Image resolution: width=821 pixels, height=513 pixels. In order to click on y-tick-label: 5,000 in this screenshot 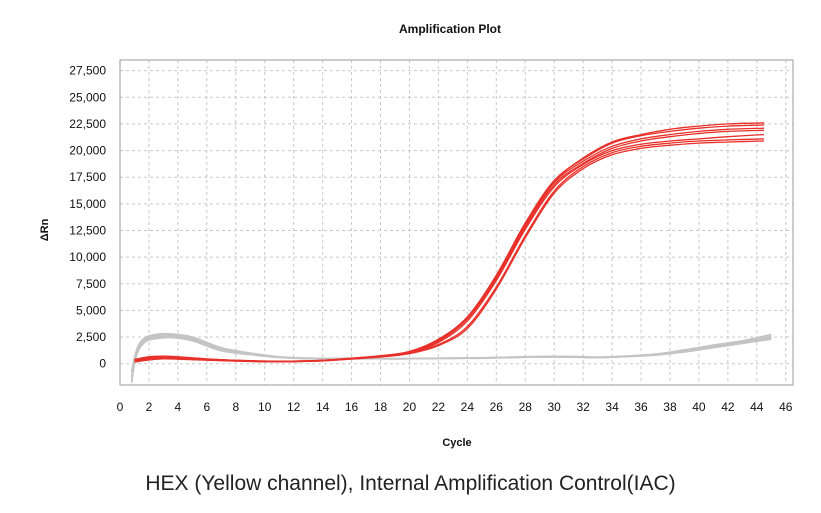, I will do `click(91, 310)`.